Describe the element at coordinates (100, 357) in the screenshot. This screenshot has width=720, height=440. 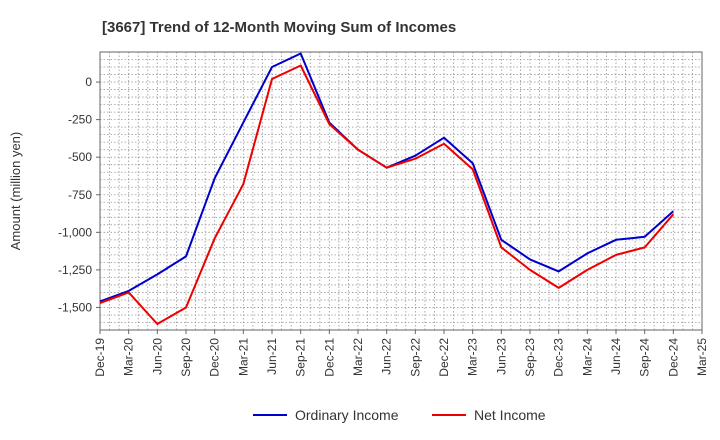
I see `x-tick-label: Dec-19` at that location.